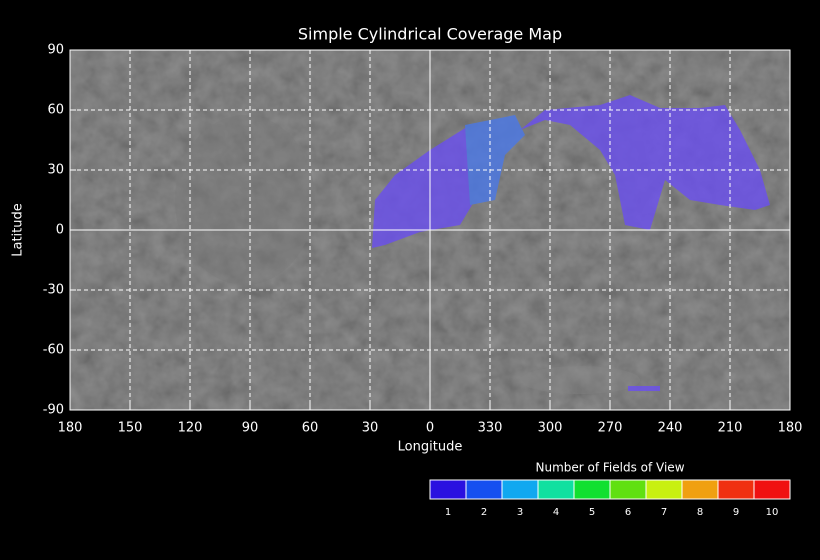 Image resolution: width=820 pixels, height=560 pixels. Describe the element at coordinates (520, 512) in the screenshot. I see `colorbar-label: 3` at that location.